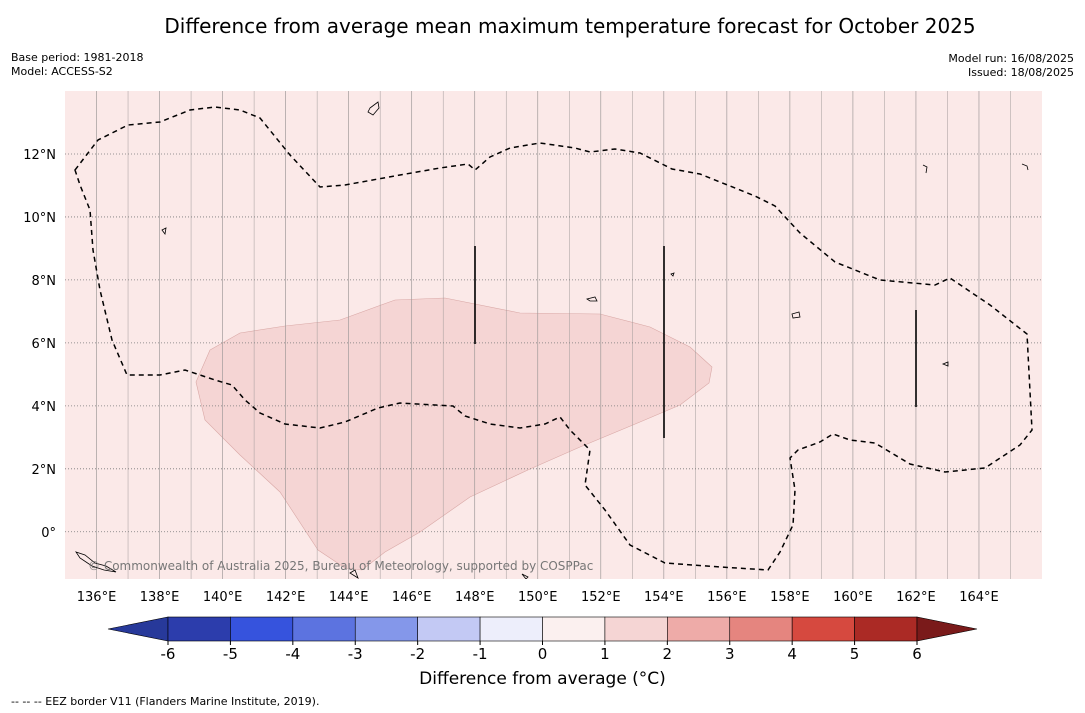 The height and width of the screenshot is (713, 1085). What do you see at coordinates (947, 629) in the screenshot?
I see `colorbar-extend-high` at bounding box center [947, 629].